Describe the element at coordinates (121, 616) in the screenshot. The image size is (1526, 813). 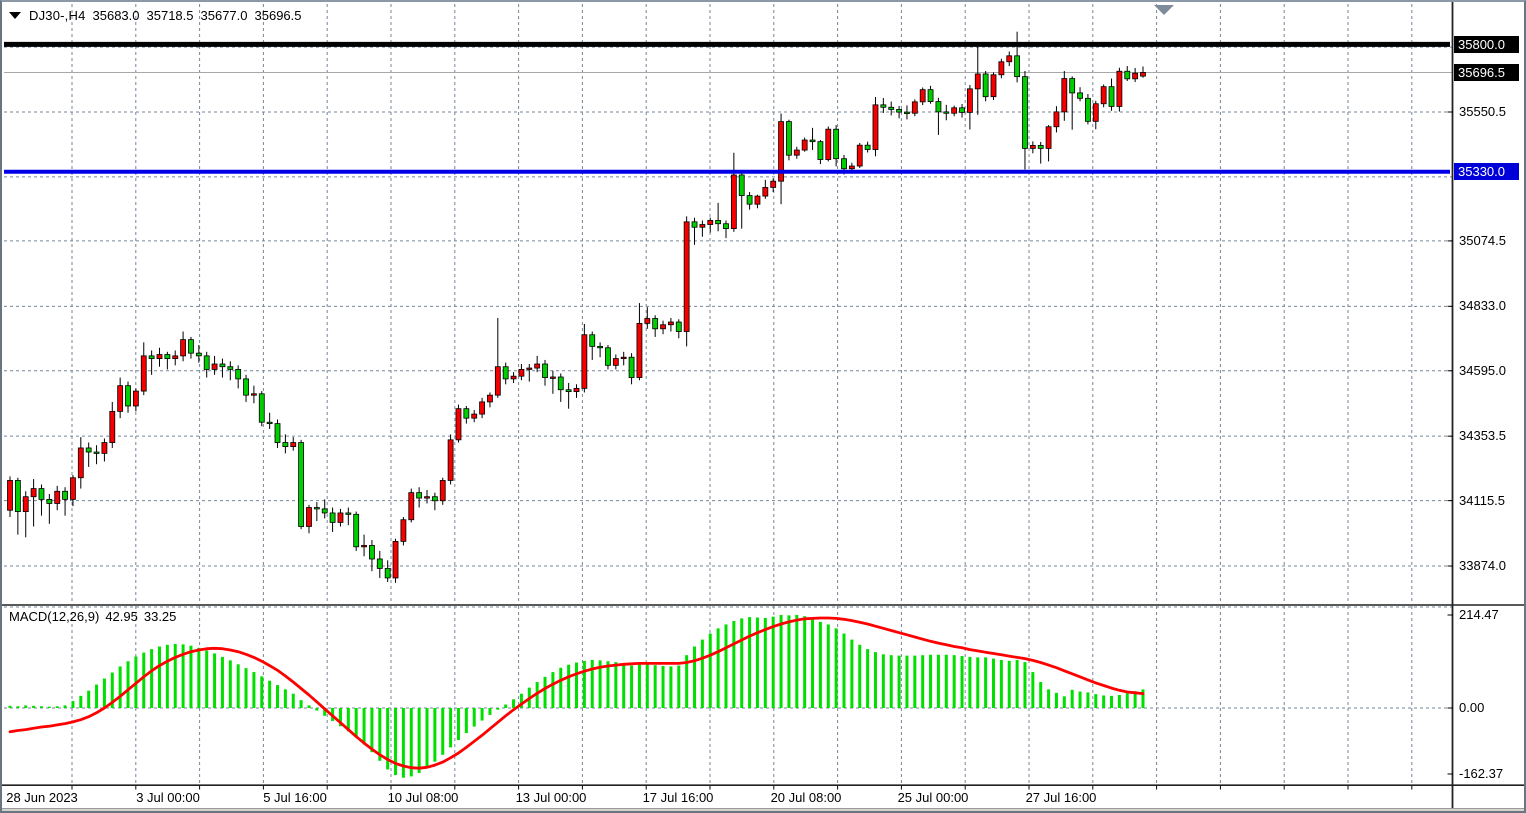
I see `macd-main-value: 42.95` at that location.